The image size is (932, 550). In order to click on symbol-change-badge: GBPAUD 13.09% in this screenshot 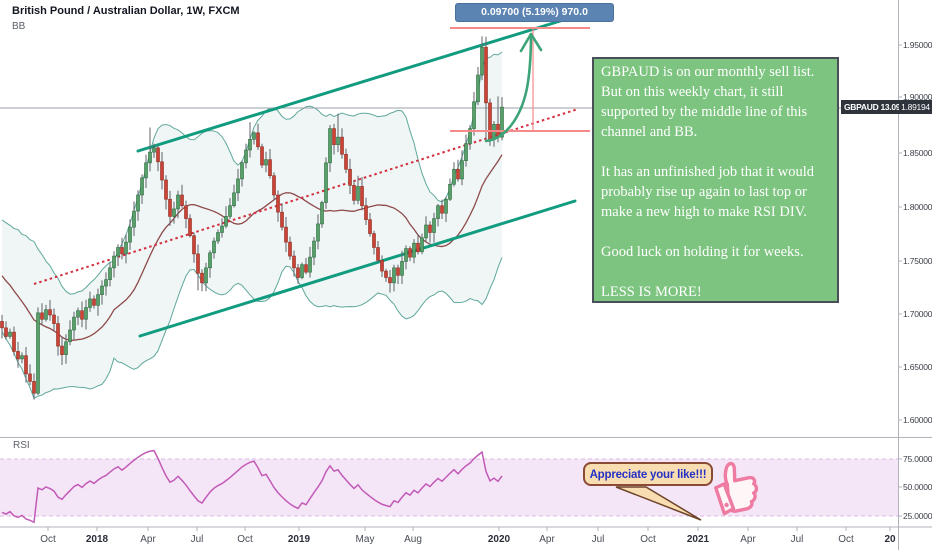, I will do `click(876, 107)`.